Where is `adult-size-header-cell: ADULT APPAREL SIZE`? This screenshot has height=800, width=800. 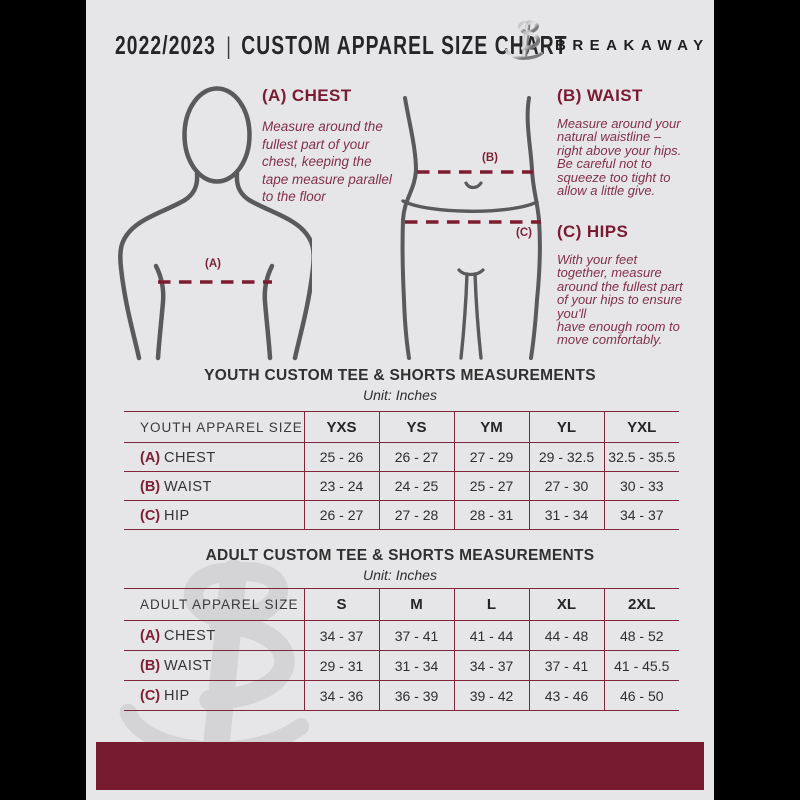
adult-size-header-cell: ADULT APPAREL SIZE is located at coordinates (214, 604).